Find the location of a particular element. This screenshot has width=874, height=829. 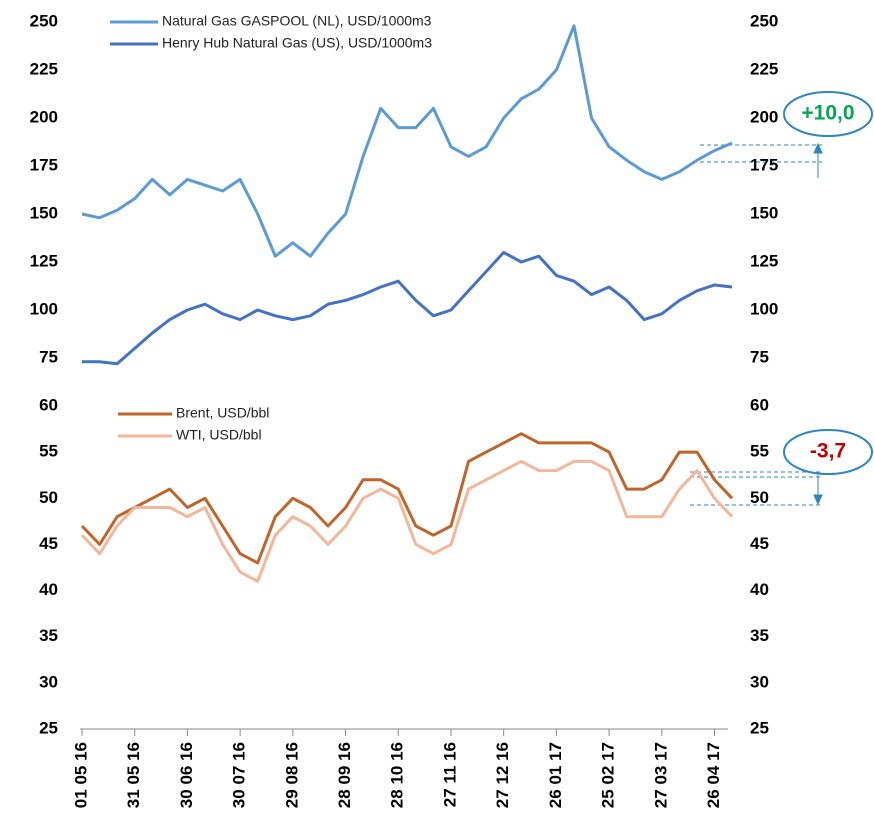

x-tick-label: 29 08 16 is located at coordinates (291, 775).